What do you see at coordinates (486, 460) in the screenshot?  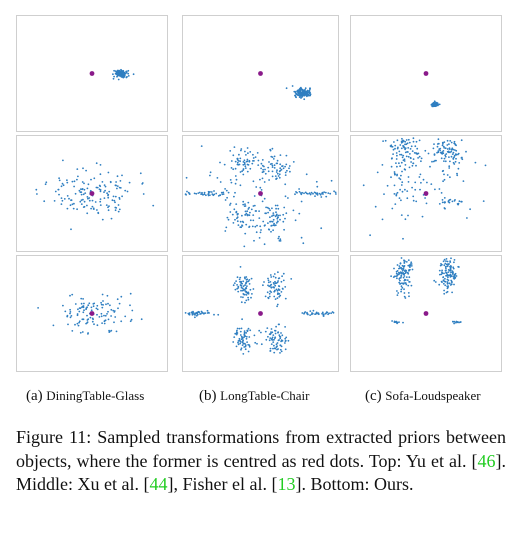 I see `citation-link: 46` at bounding box center [486, 460].